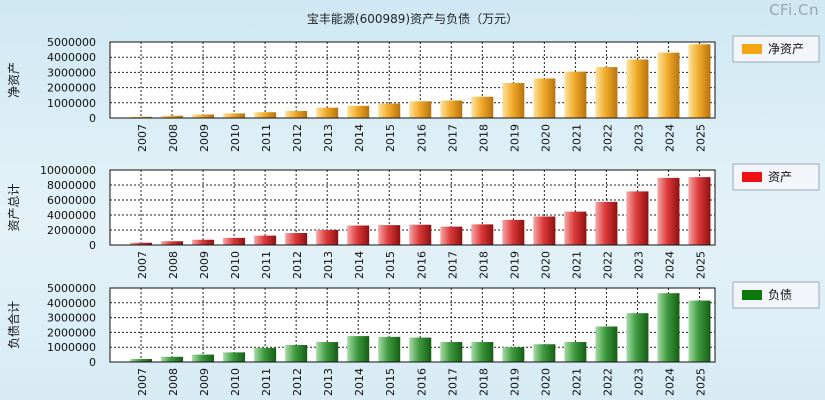 The height and width of the screenshot is (400, 825). What do you see at coordinates (452, 138) in the screenshot?
I see `x-tick-label: 2017` at bounding box center [452, 138].